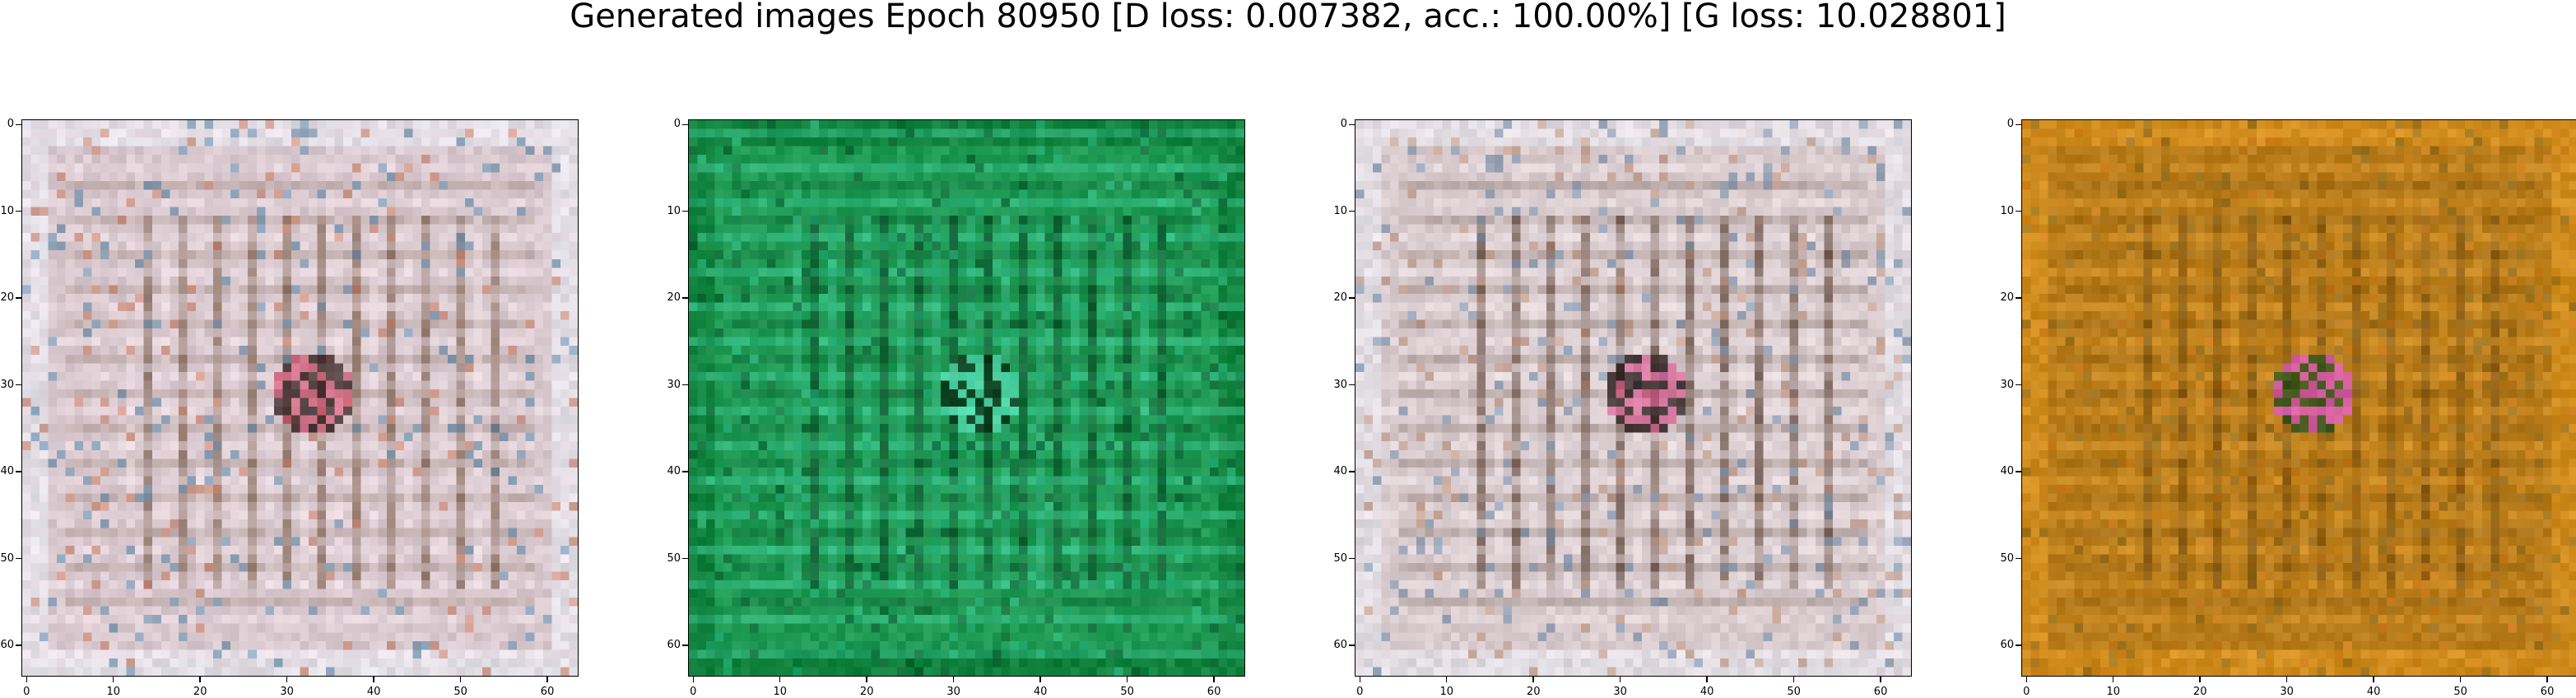 The width and height of the screenshot is (2576, 698). What do you see at coordinates (7, 210) in the screenshot?
I see `y-tick-label: 10` at bounding box center [7, 210].